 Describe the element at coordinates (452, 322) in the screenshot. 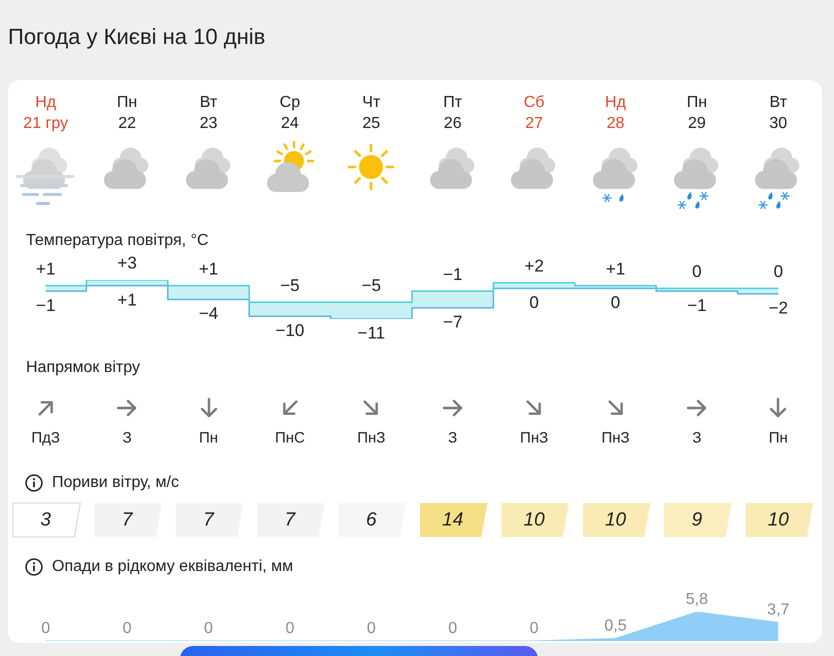

I see `data-label: −7` at that location.